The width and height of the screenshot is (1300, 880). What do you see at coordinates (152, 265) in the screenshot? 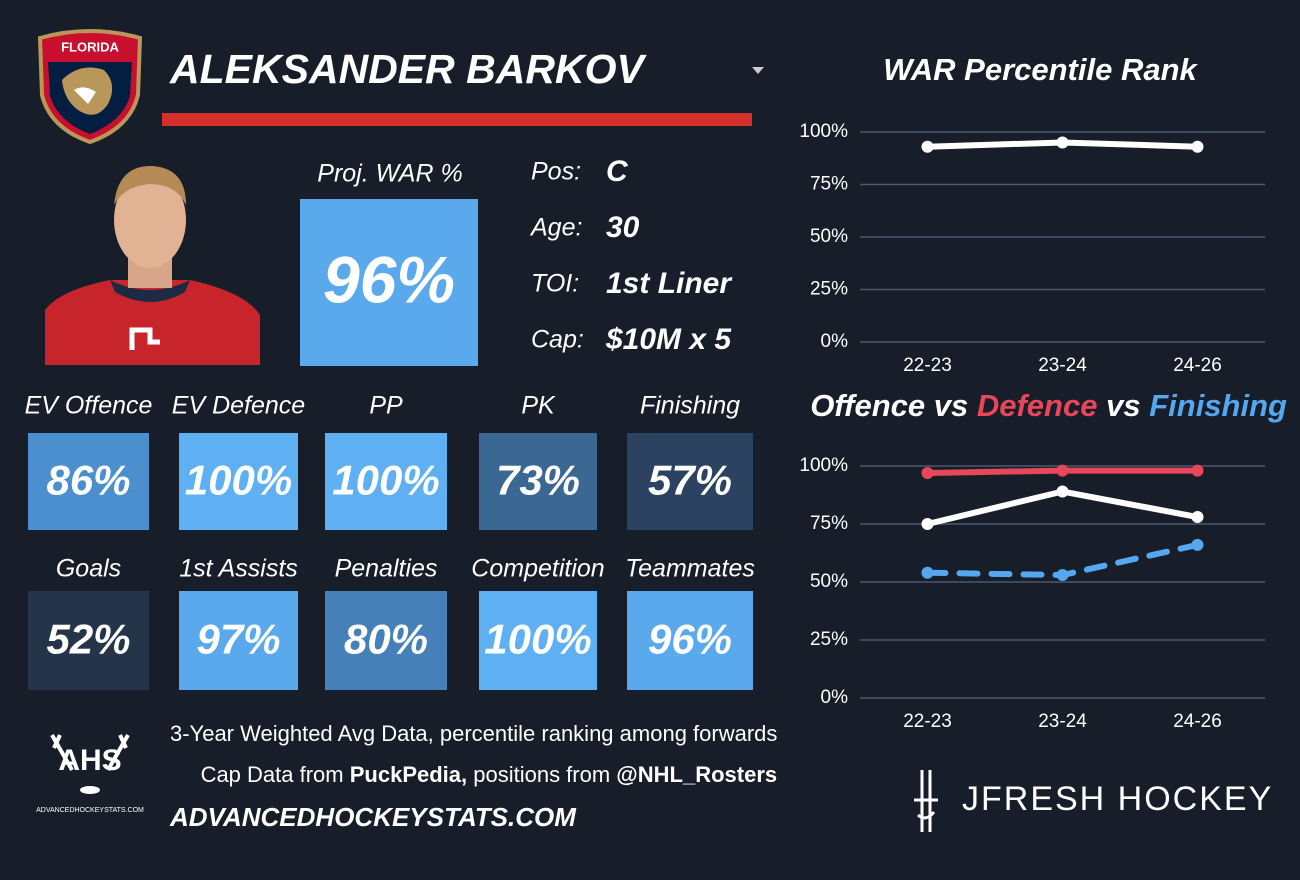
I see `player-photo` at bounding box center [152, 265].